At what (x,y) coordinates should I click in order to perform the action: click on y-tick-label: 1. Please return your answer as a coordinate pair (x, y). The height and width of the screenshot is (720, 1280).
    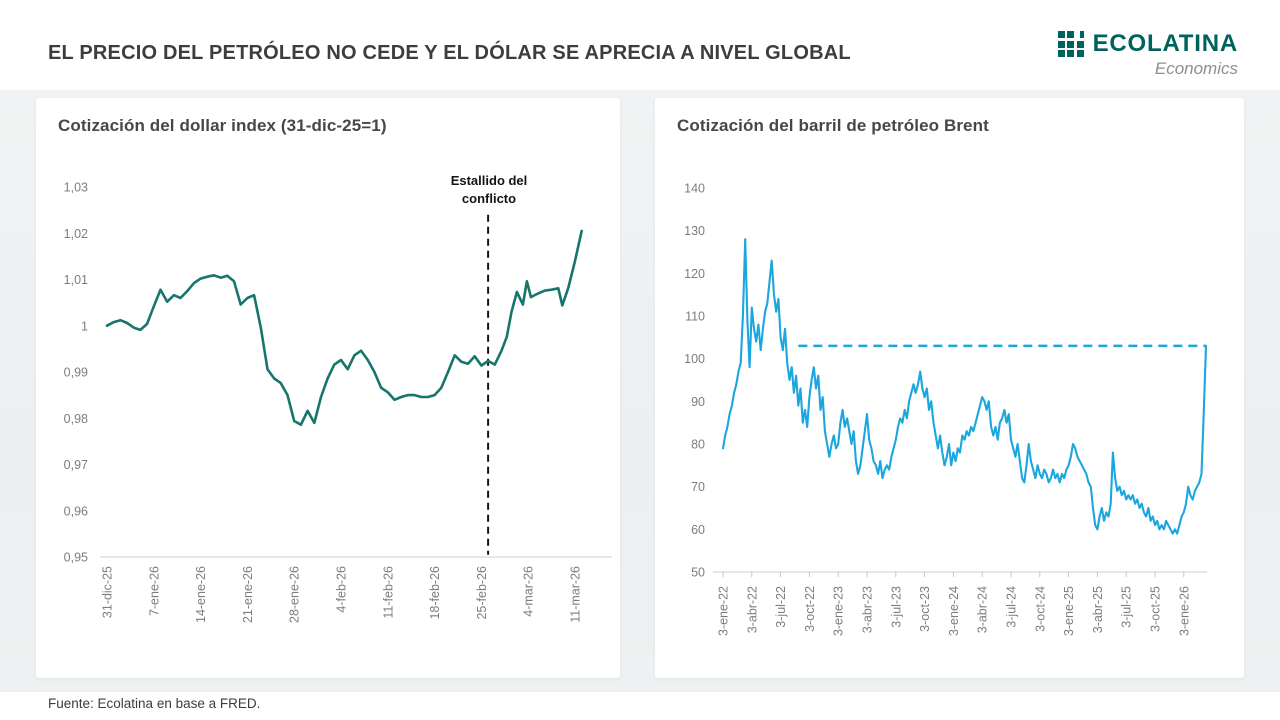
    Looking at the image, I should click on (84, 326).